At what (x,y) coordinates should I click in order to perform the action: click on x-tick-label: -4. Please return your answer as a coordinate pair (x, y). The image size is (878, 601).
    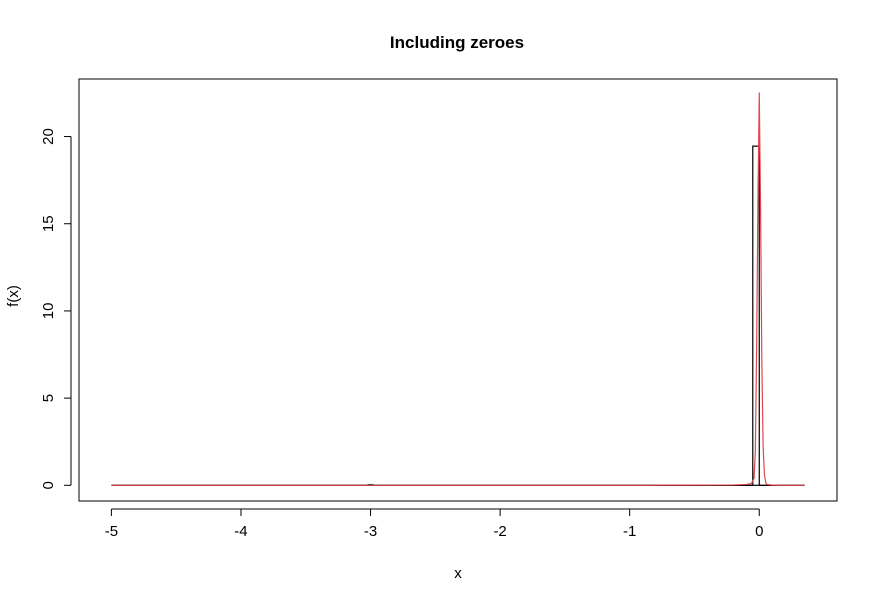
    Looking at the image, I should click on (240, 531).